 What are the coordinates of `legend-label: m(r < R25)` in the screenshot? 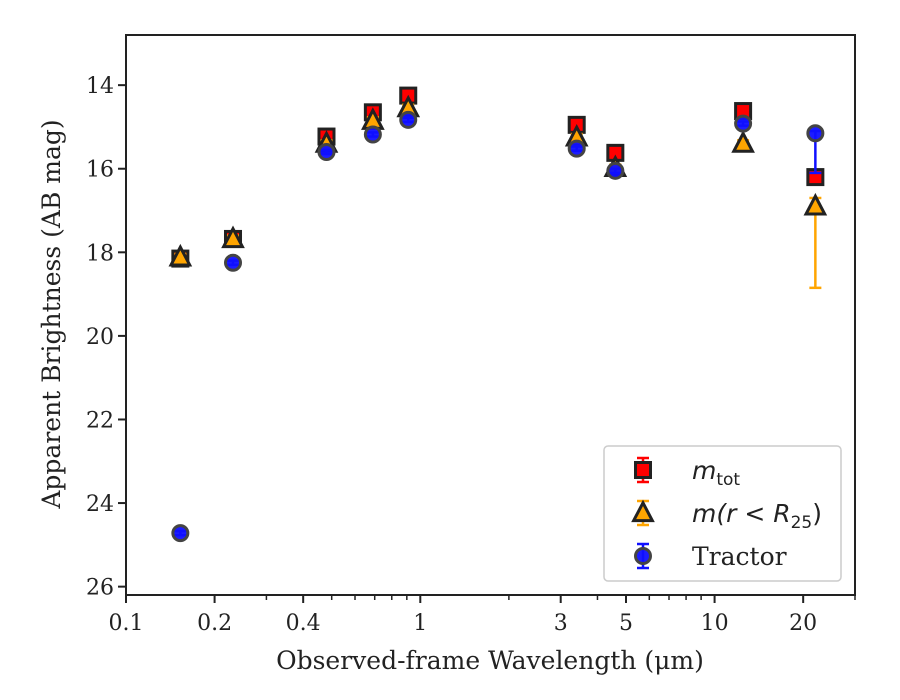 It's located at (757, 516).